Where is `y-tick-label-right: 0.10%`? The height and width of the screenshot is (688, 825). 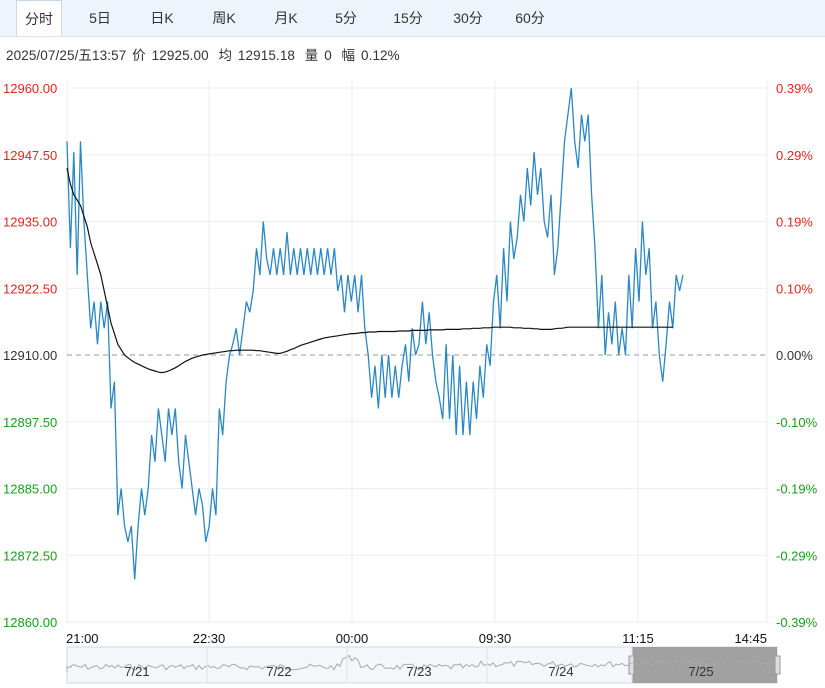
y-tick-label-right: 0.10% is located at coordinates (794, 288).